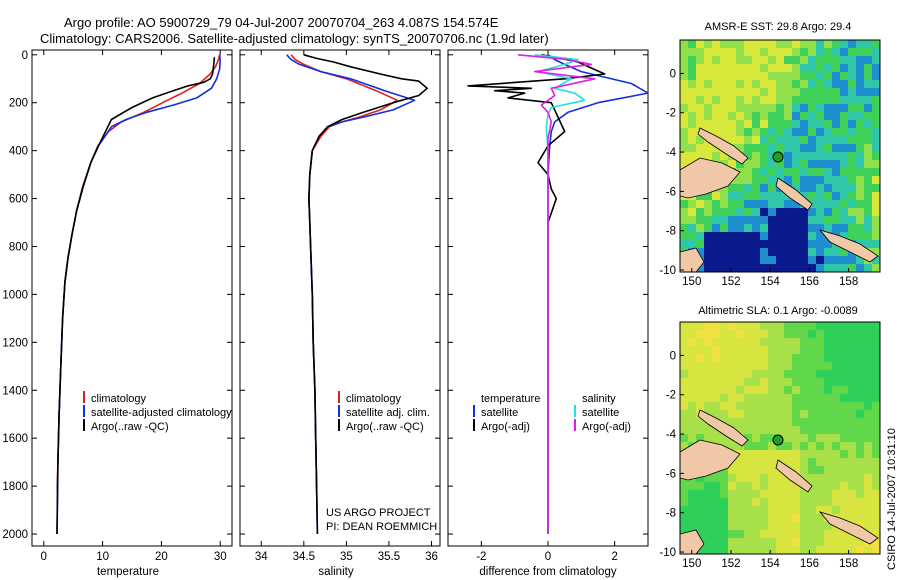 This screenshot has width=900, height=580. Describe the element at coordinates (510, 399) in the screenshot. I see `legend-header-temperature: temperature` at that location.